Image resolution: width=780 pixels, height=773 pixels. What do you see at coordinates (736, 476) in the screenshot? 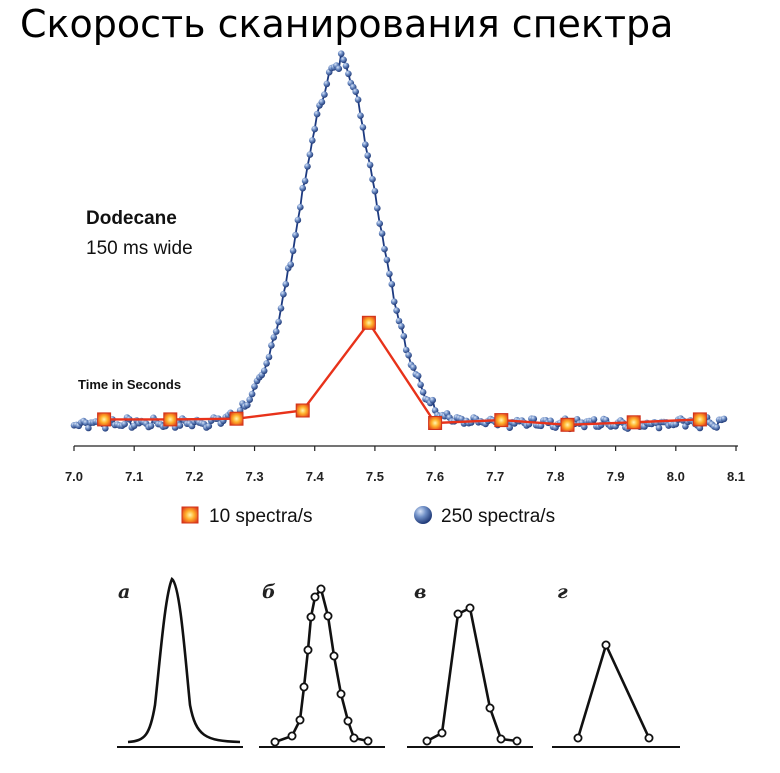
I see `x-tick-label: 8.1` at bounding box center [736, 476].